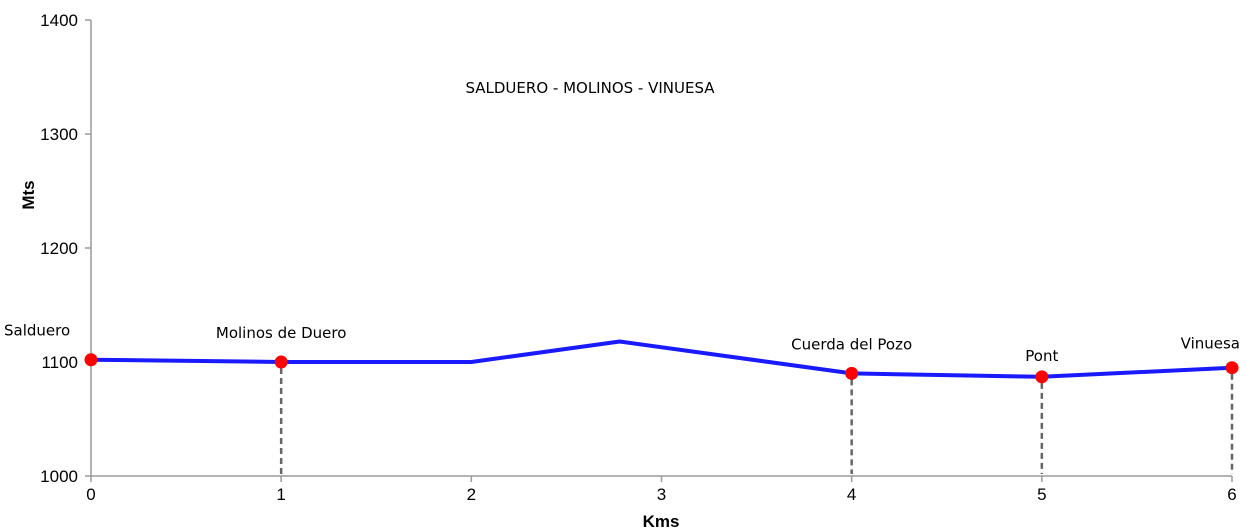 The height and width of the screenshot is (531, 1250). I want to click on x-tick-label: 5, so click(1041, 494).